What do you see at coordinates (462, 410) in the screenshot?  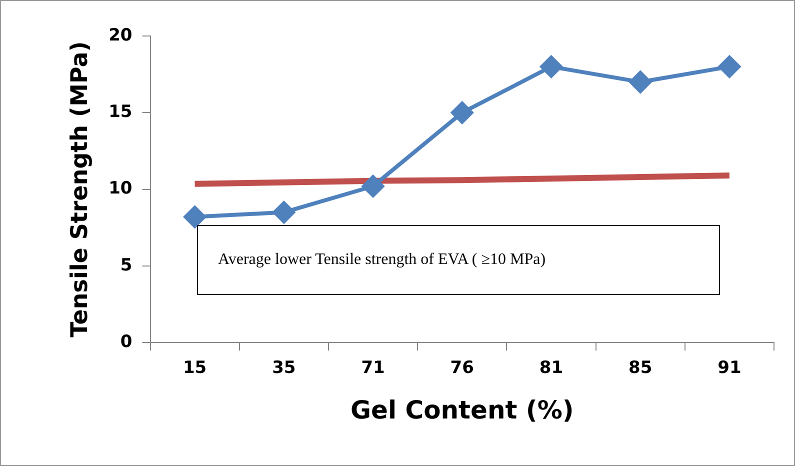 I see `x-axis-title: Gel Content (%)` at bounding box center [462, 410].